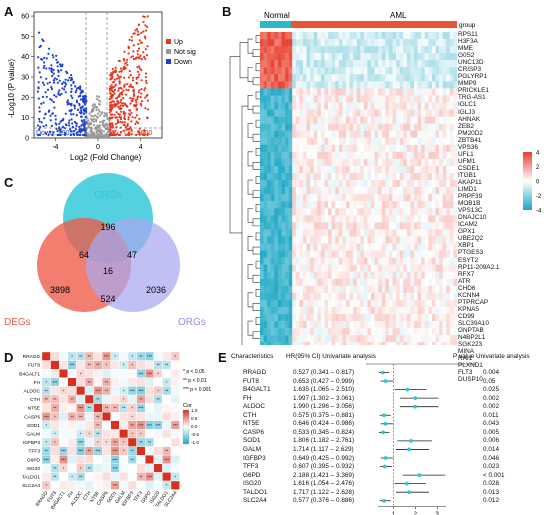  I want to click on forest-hr: 1.714 (1.117 – 2.629), so click(323, 449).